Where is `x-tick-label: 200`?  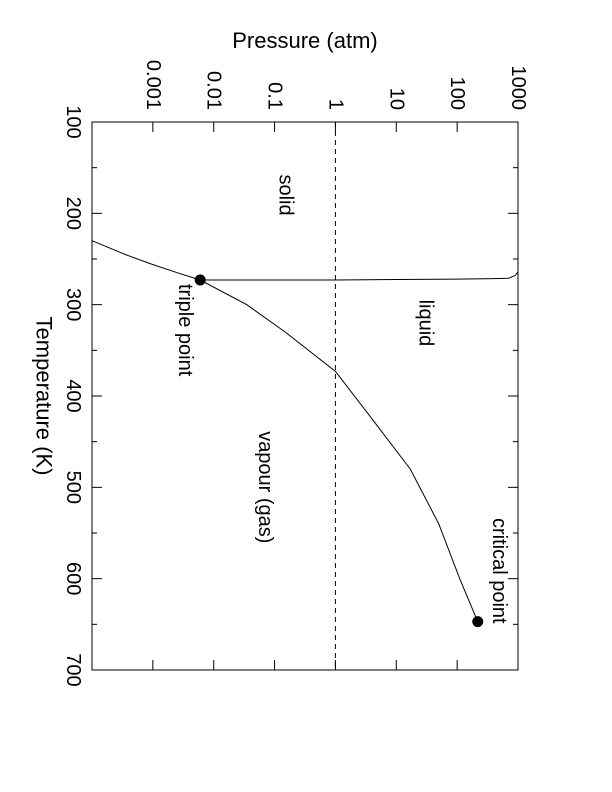 x-tick-label: 200 is located at coordinates (73, 213).